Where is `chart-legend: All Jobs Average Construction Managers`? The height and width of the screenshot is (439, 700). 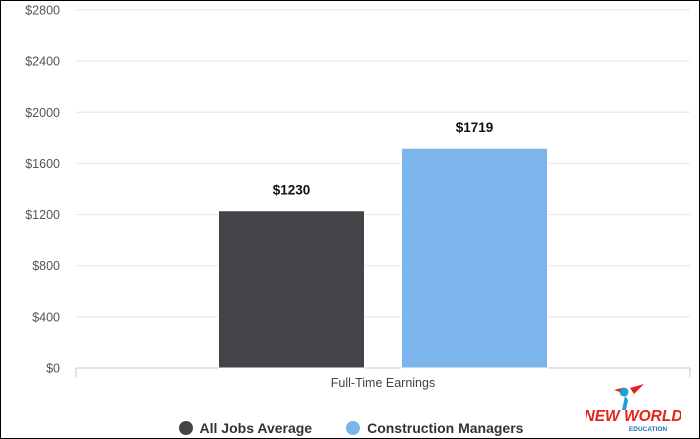
chart-legend: All Jobs Average Construction Managers is located at coordinates (350, 428).